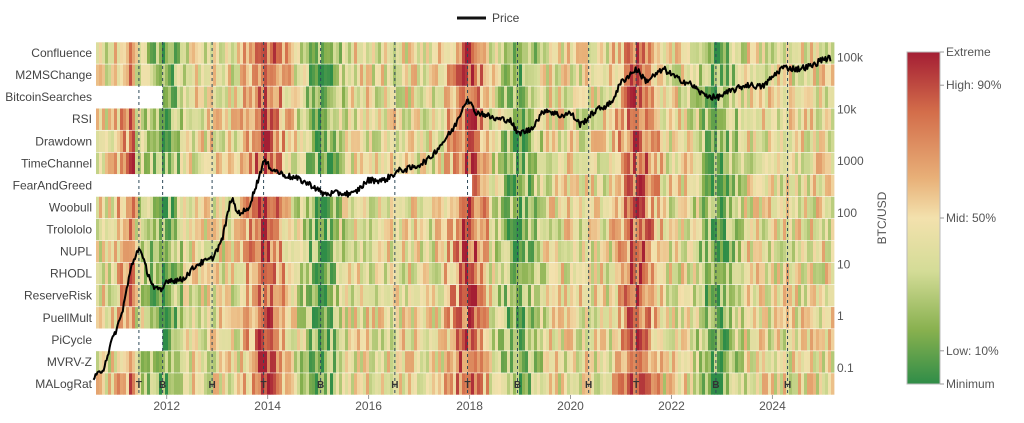 This screenshot has height=423, width=1024. I want to click on row-label: Drawdown, so click(63, 141).